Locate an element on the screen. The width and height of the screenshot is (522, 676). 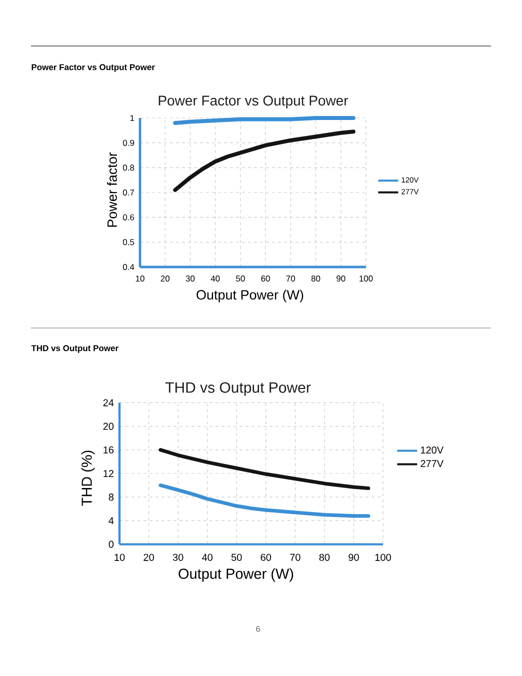
legend-label: 277V is located at coordinates (432, 463).